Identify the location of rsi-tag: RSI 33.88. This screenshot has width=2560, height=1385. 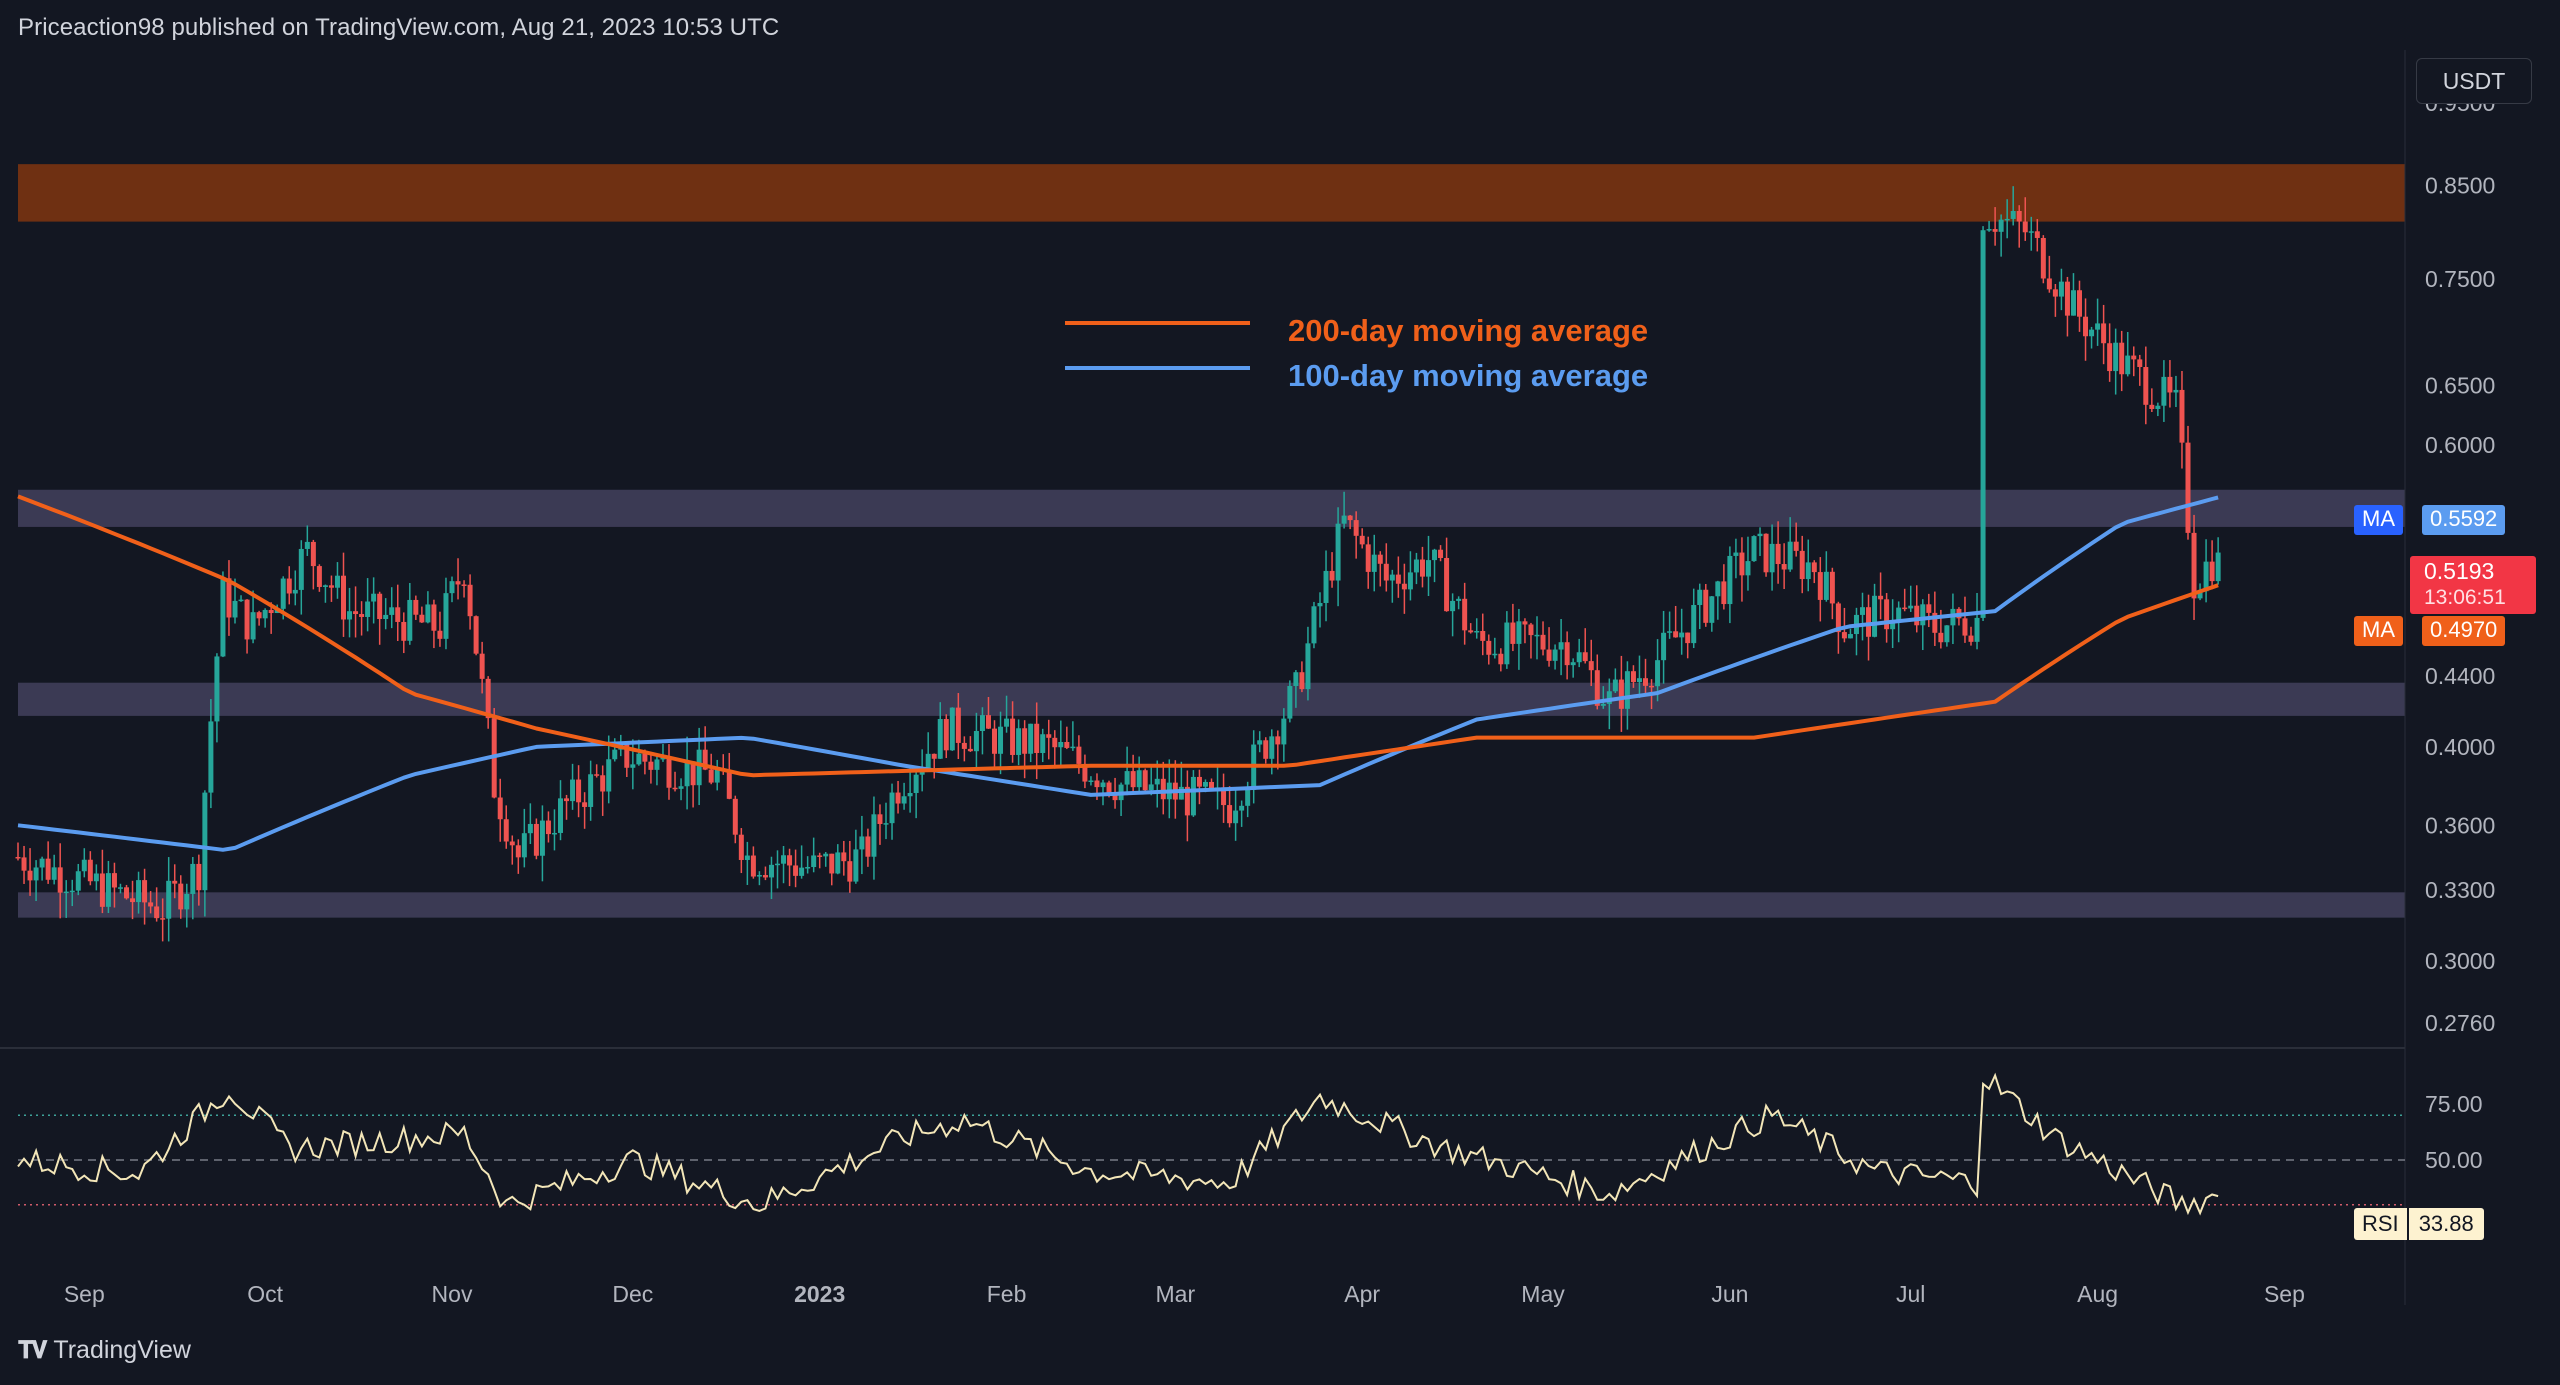
(2419, 1224).